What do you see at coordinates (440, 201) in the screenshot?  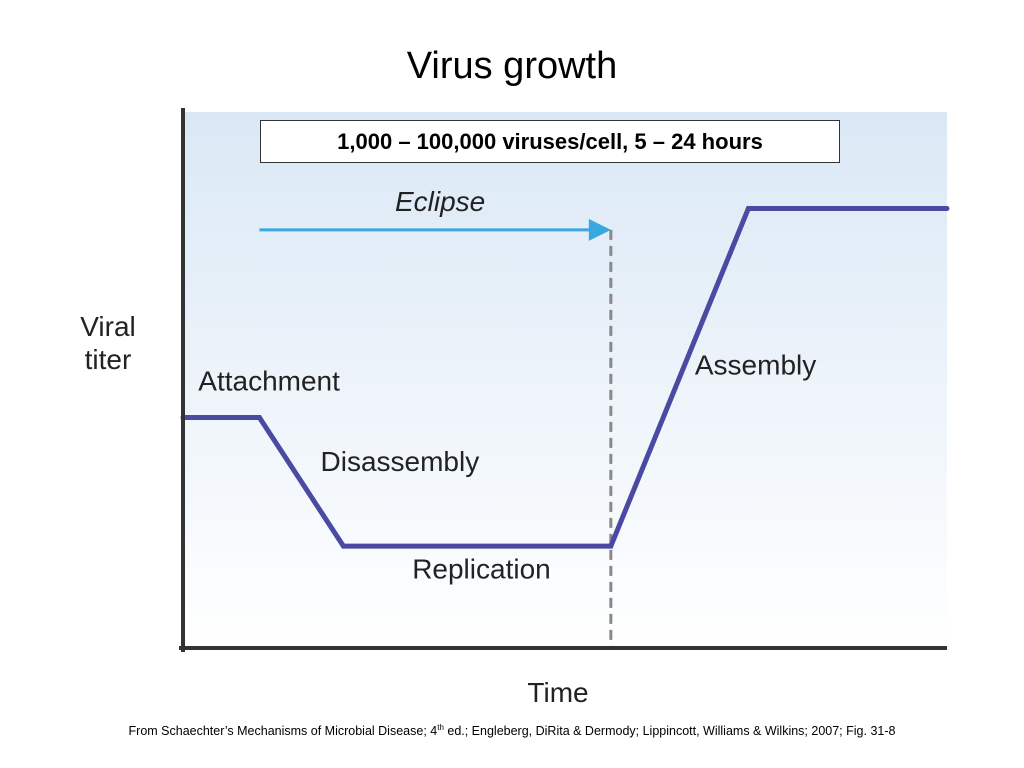 I see `eclipse-label: Eclipse` at bounding box center [440, 201].